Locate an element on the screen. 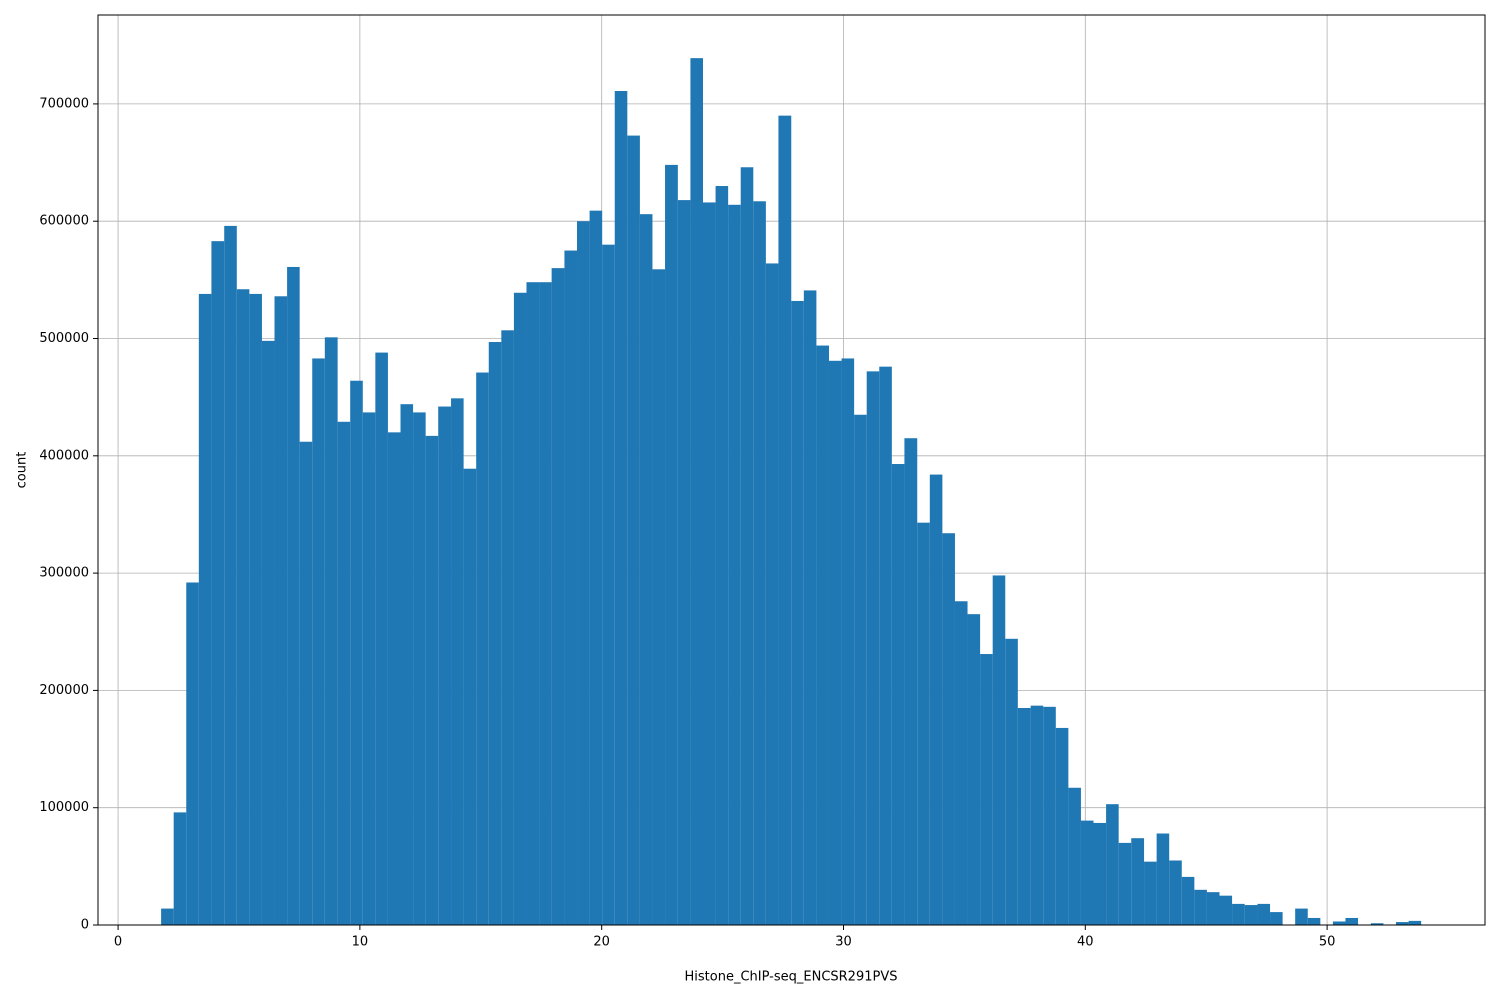 This screenshot has height=1000, width=1500. x-axis-label: Histone_ChIP-seq_ENCSR291PVS is located at coordinates (791, 977).